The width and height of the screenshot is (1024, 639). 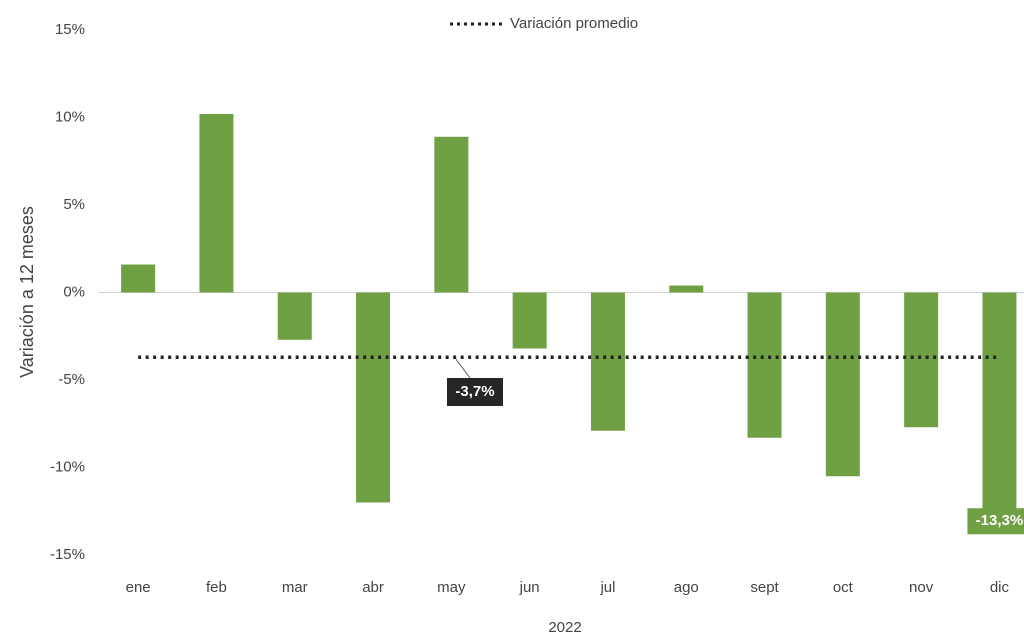 What do you see at coordinates (564, 627) in the screenshot?
I see `x-axis-label: 2022` at bounding box center [564, 627].